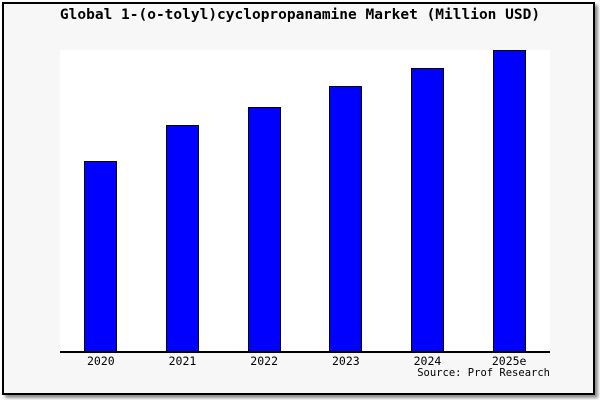 This screenshot has height=400, width=600. I want to click on bar-2024, so click(427, 209).